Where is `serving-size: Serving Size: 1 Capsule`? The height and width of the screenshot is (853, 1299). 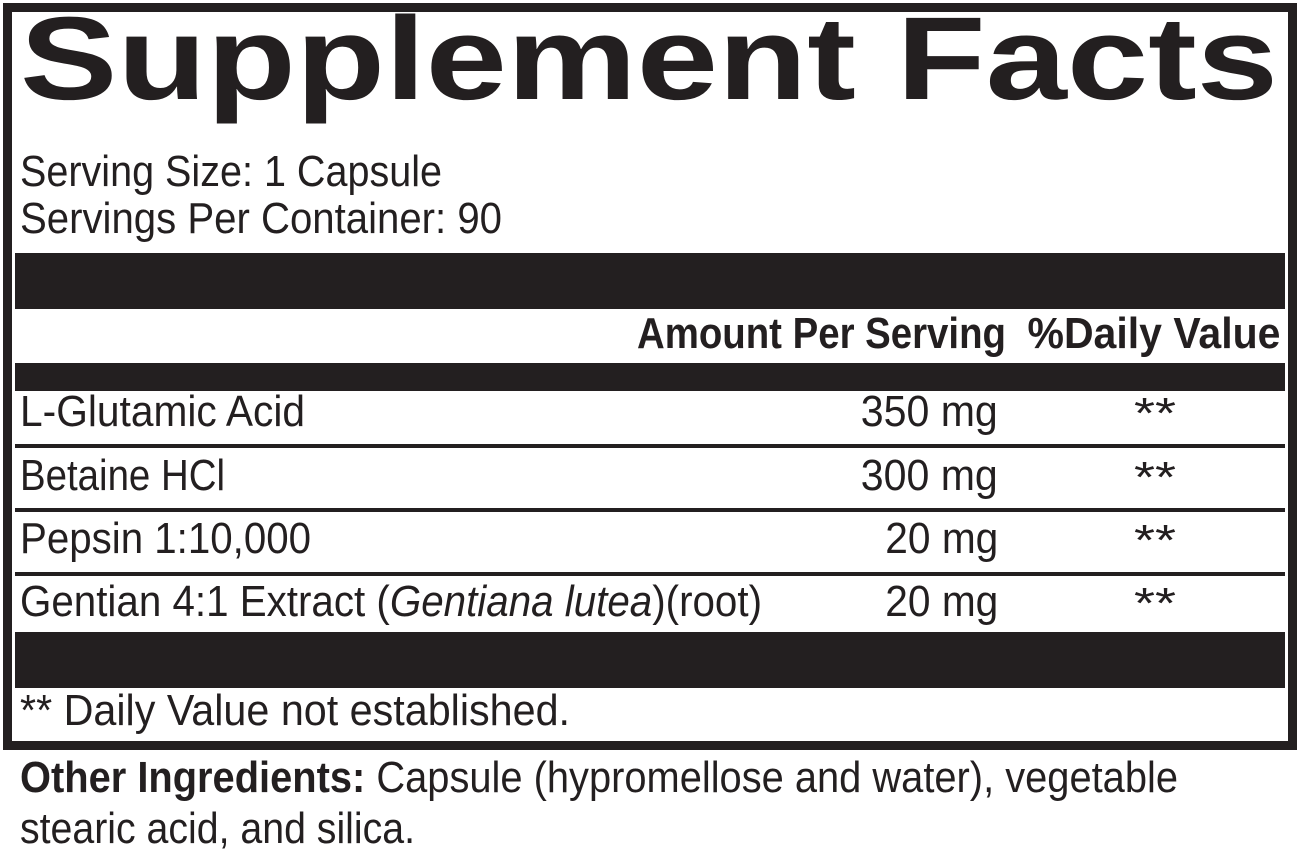 serving-size: Serving Size: 1 Capsule is located at coordinates (231, 171).